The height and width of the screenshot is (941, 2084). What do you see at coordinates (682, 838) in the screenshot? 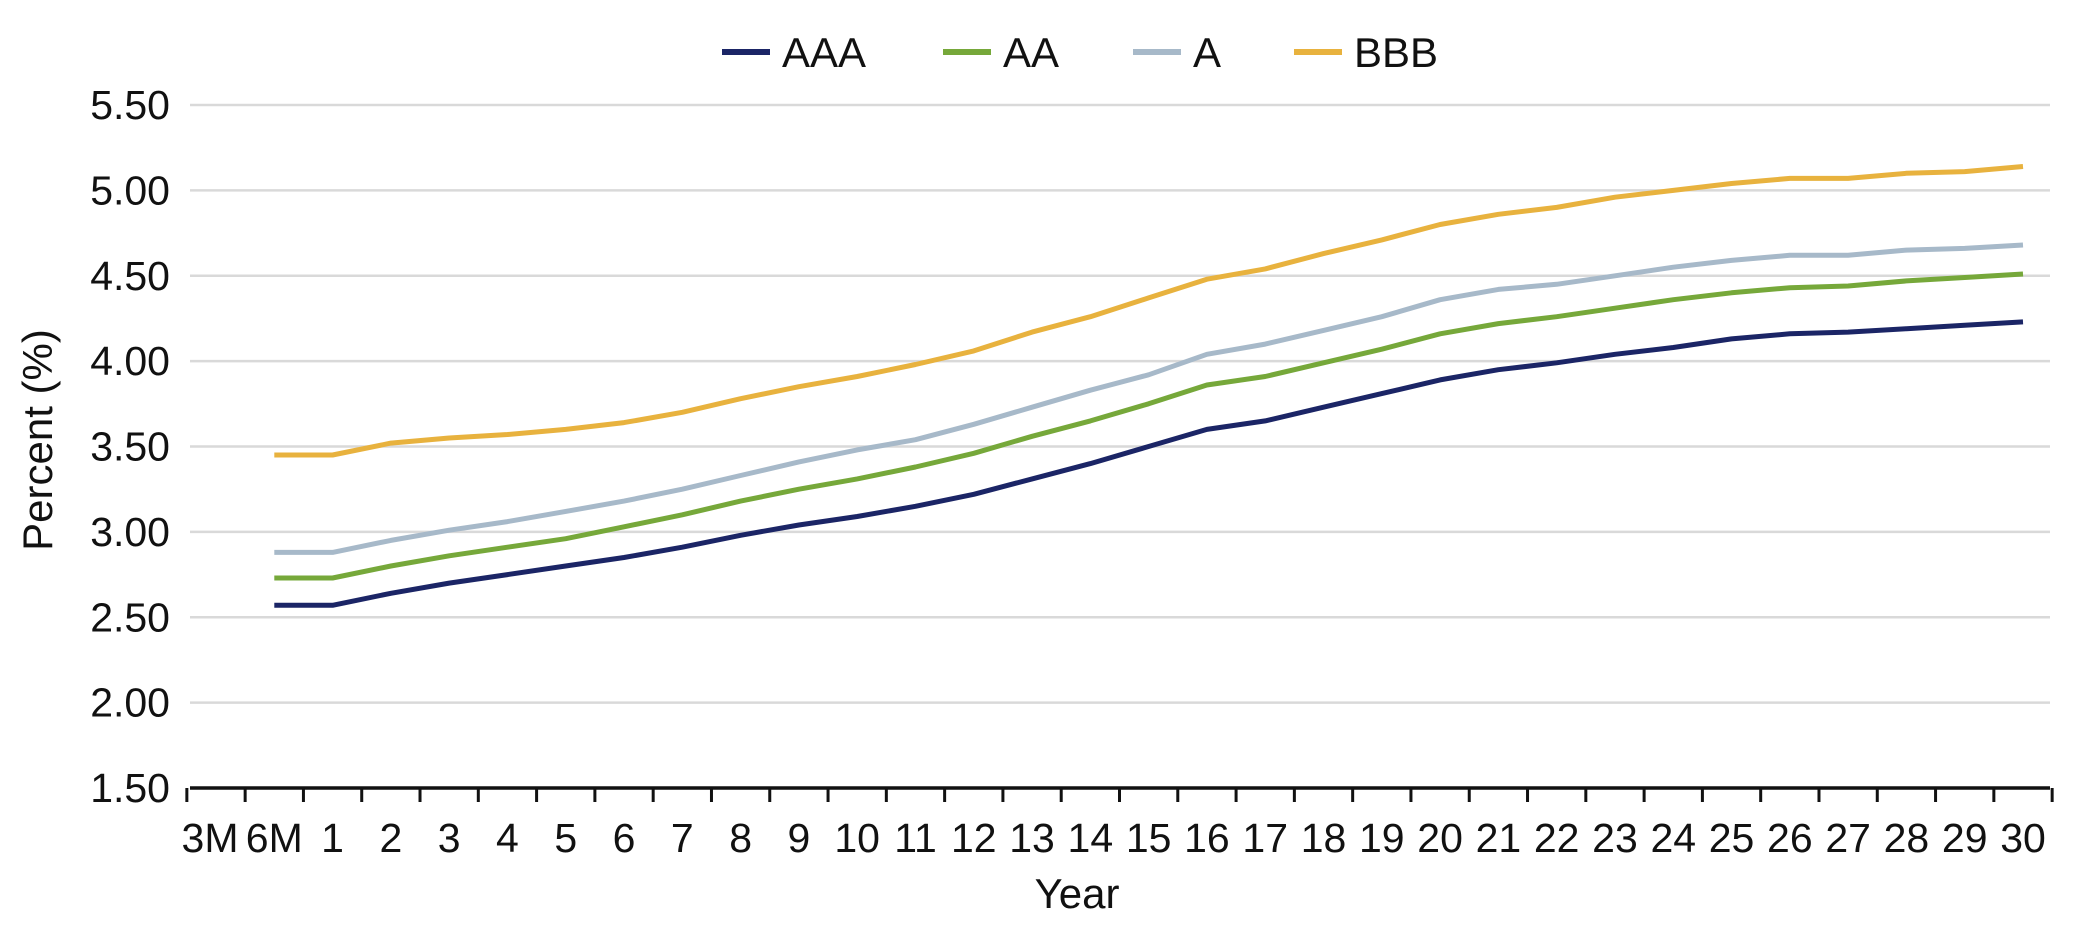
I see `x-tick-label: 7` at bounding box center [682, 838].